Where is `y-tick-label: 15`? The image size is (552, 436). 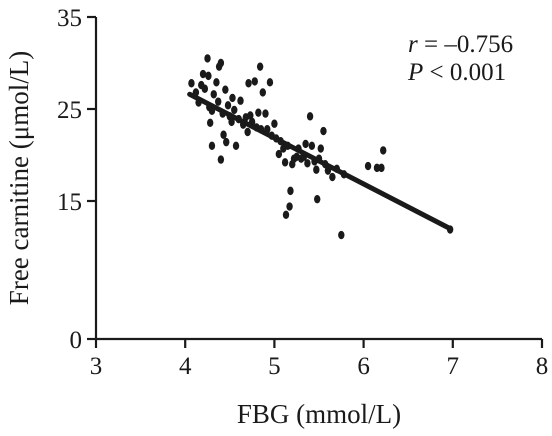 y-tick-label: 15 is located at coordinates (69, 202).